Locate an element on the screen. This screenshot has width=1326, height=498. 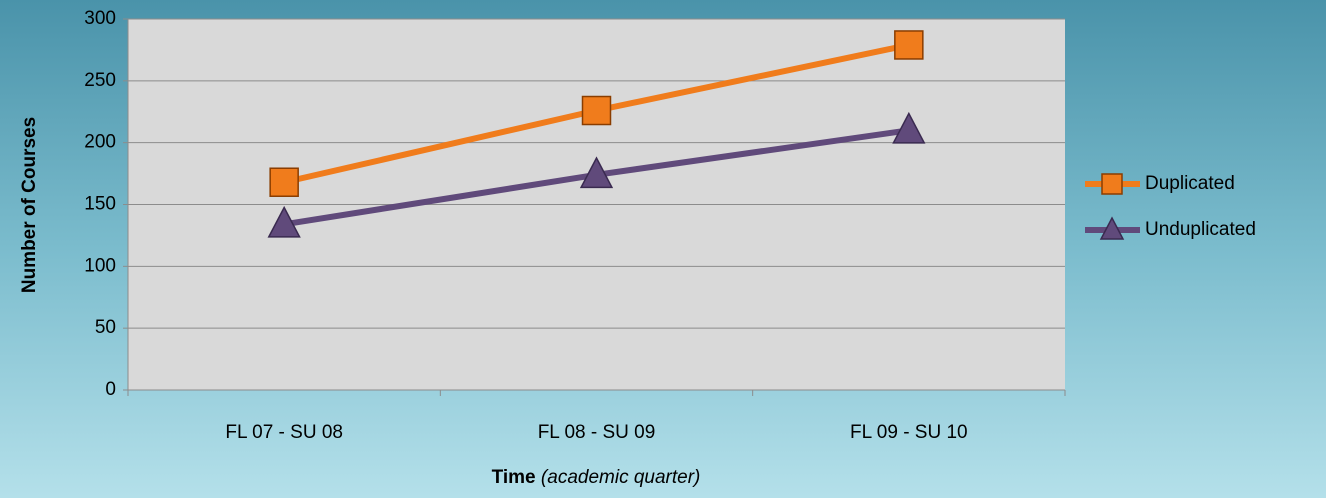
y-axis-label: Number of Courses is located at coordinates (29, 205).